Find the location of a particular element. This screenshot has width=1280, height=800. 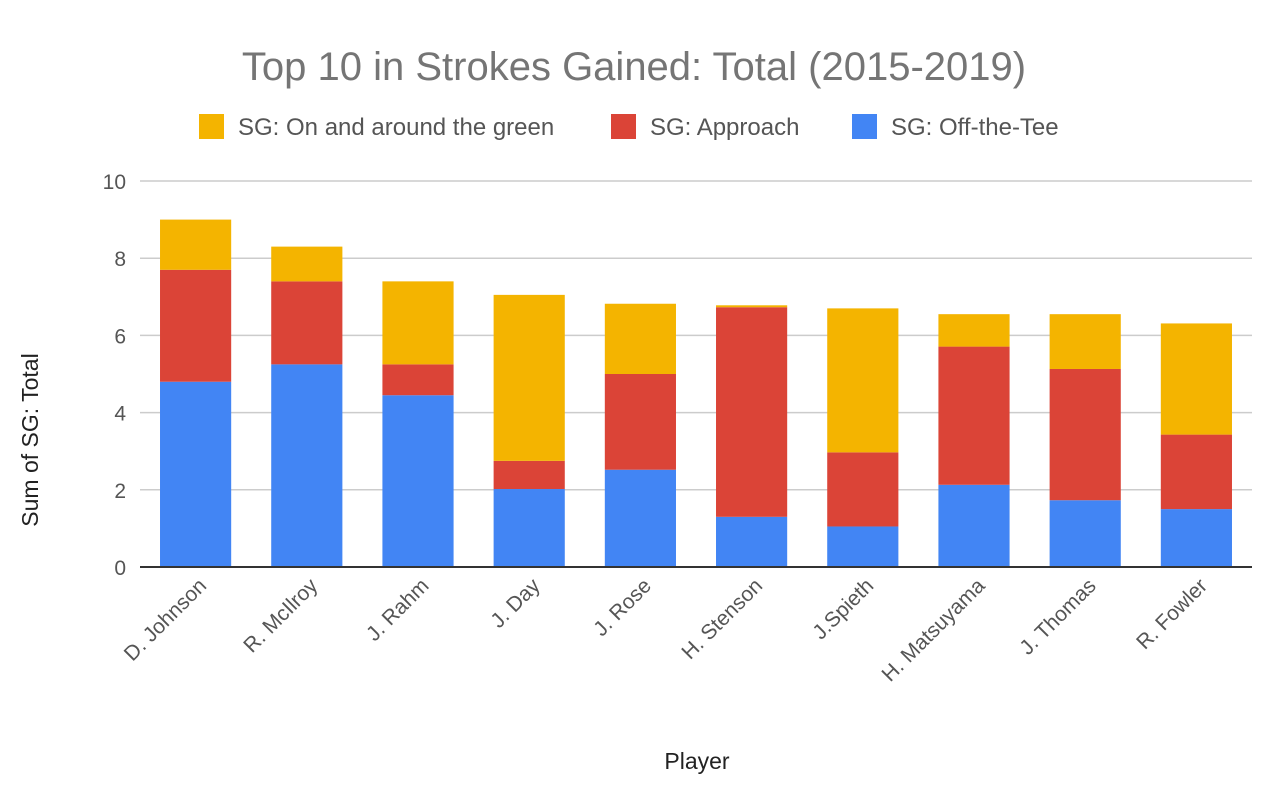

x-tick-label-1: R. McIlroy is located at coordinates (280, 615).